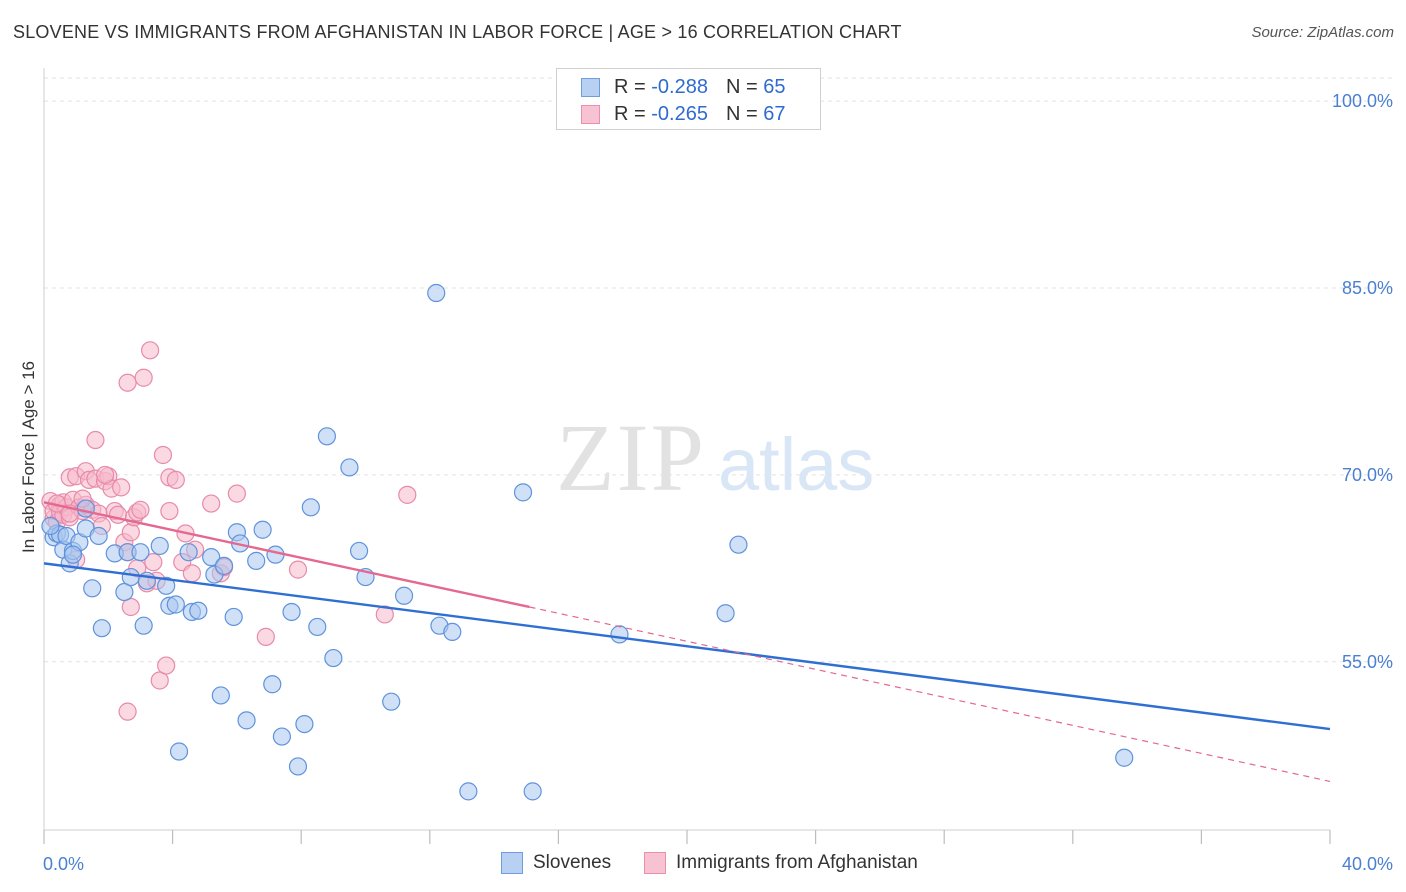  Describe the element at coordinates (1362, 101) in the screenshot. I see `y-tick-label: 100.0%` at that location.